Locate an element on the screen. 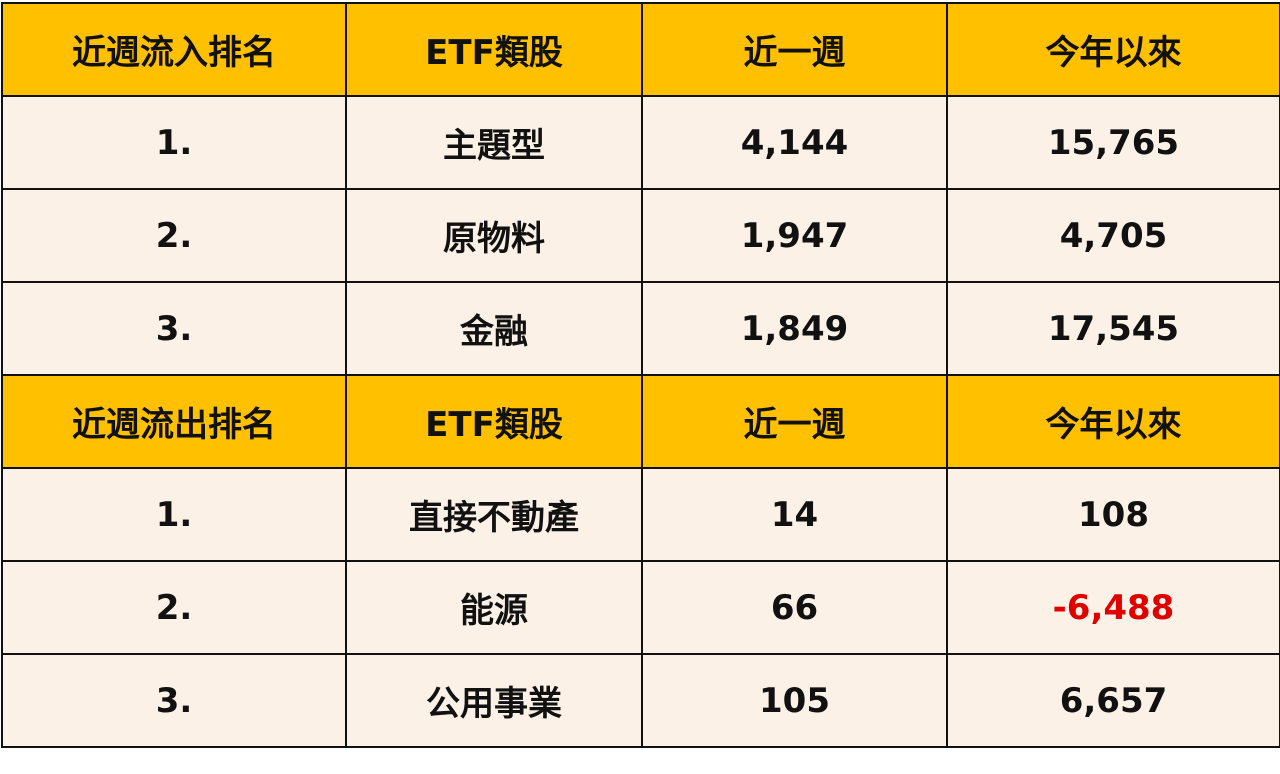 This screenshot has width=1280, height=774. data-cell: 直接不動產 is located at coordinates (494, 514).